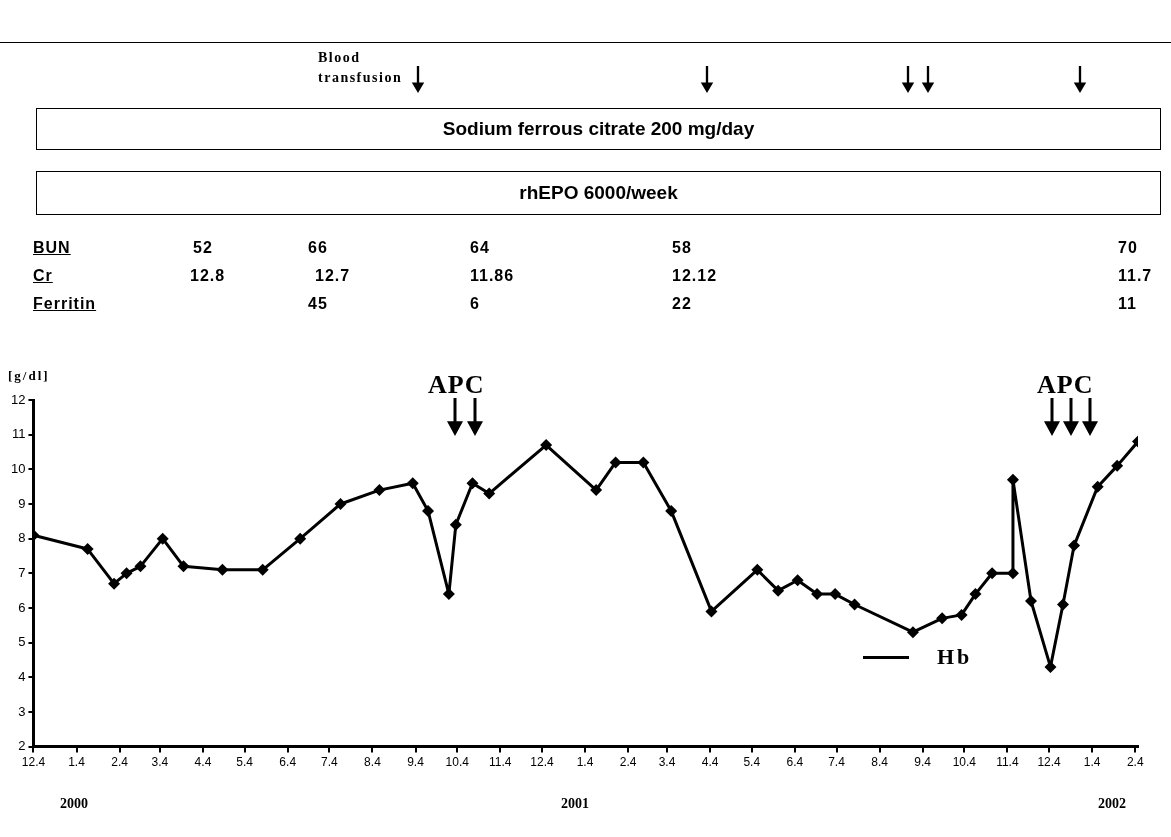  I want to click on text: 2001, so click(575, 804).